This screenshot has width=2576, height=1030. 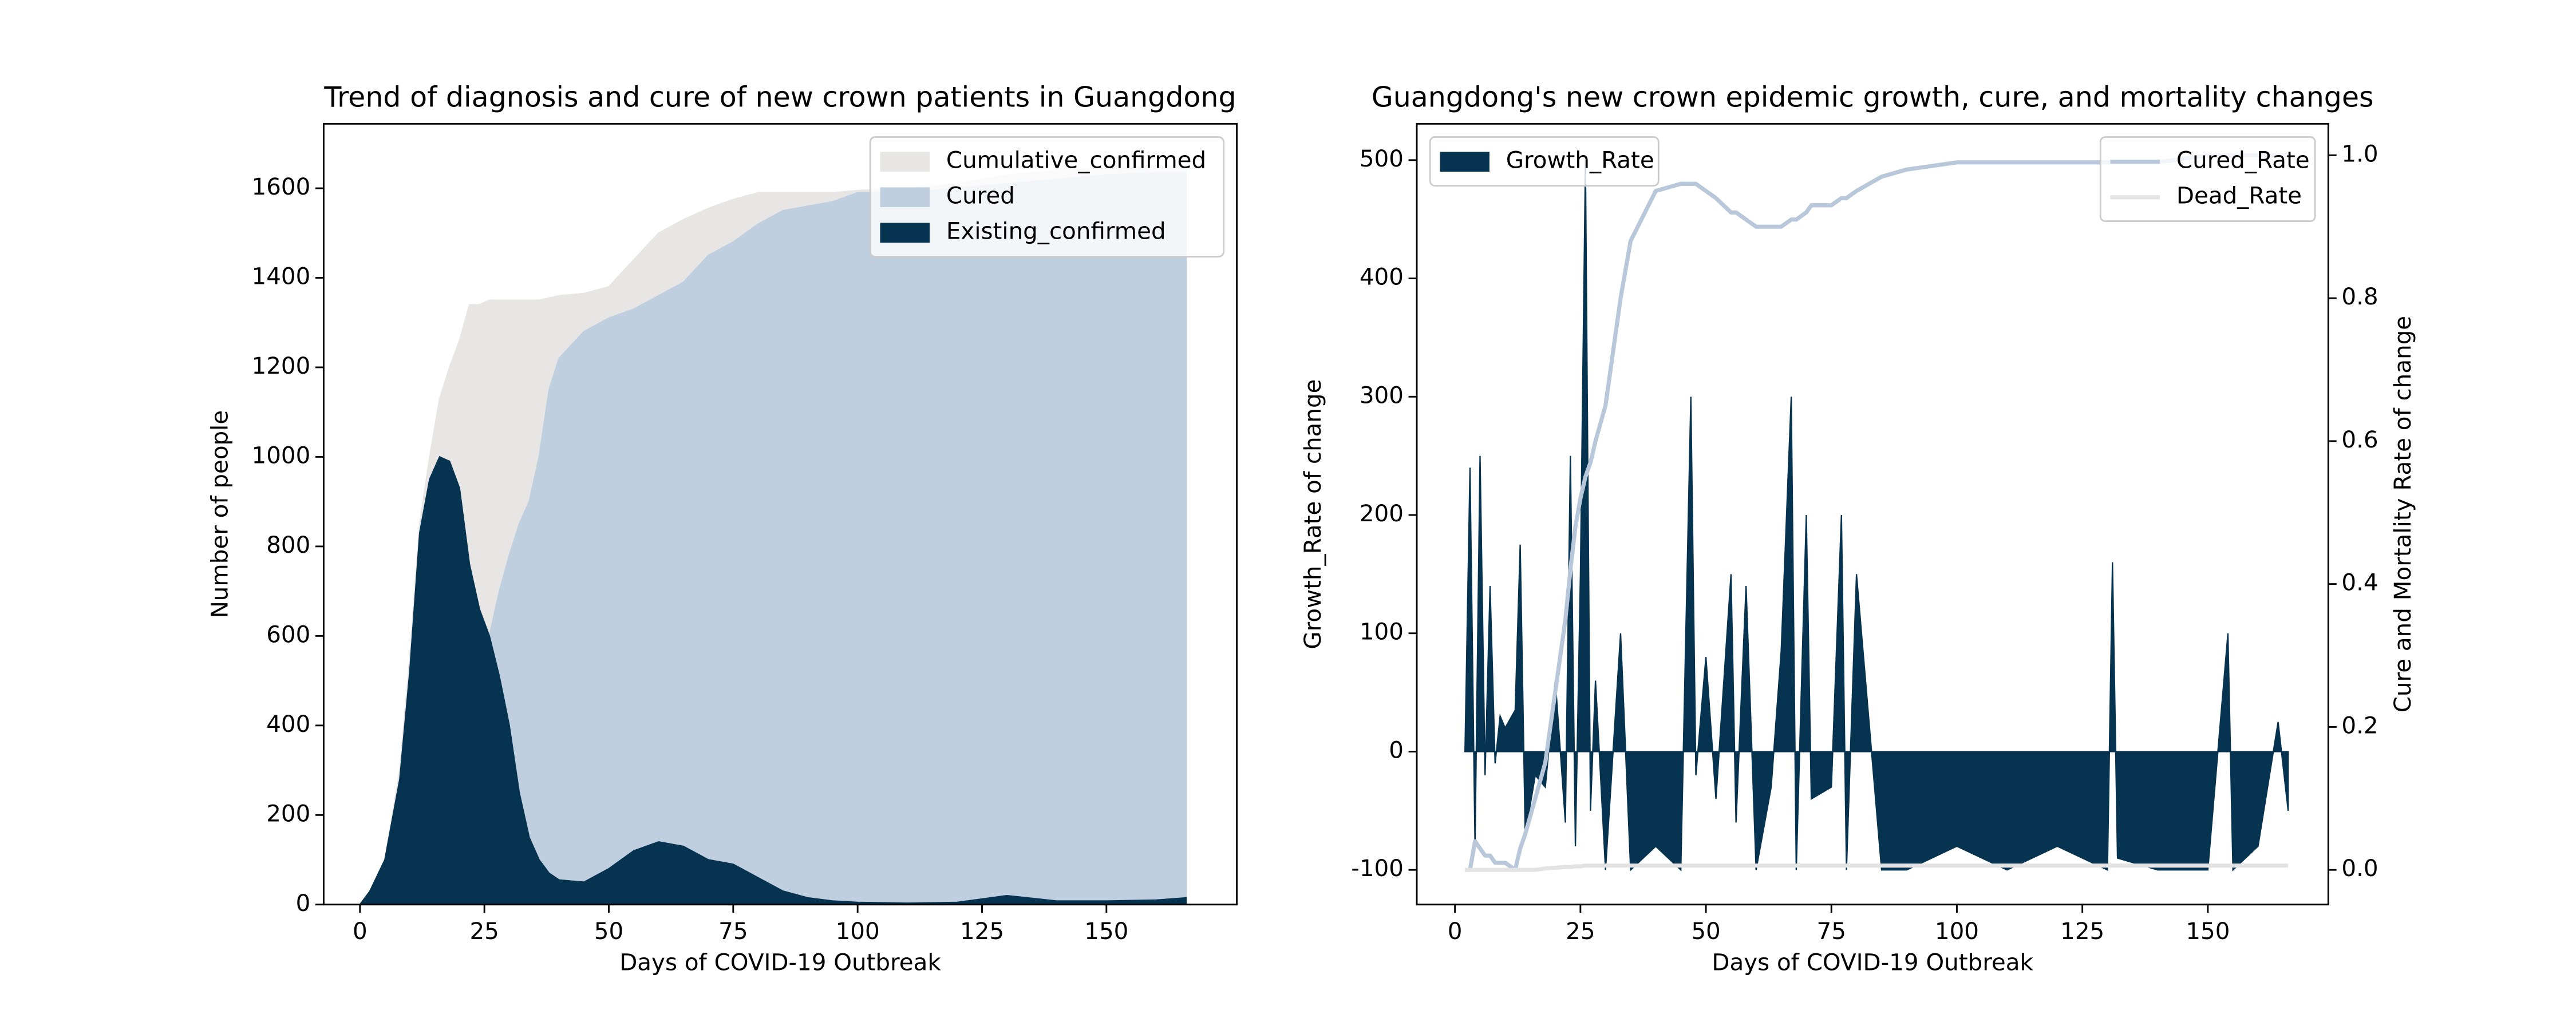 What do you see at coordinates (2359, 725) in the screenshot?
I see `y2-tick-label: 0.2` at bounding box center [2359, 725].